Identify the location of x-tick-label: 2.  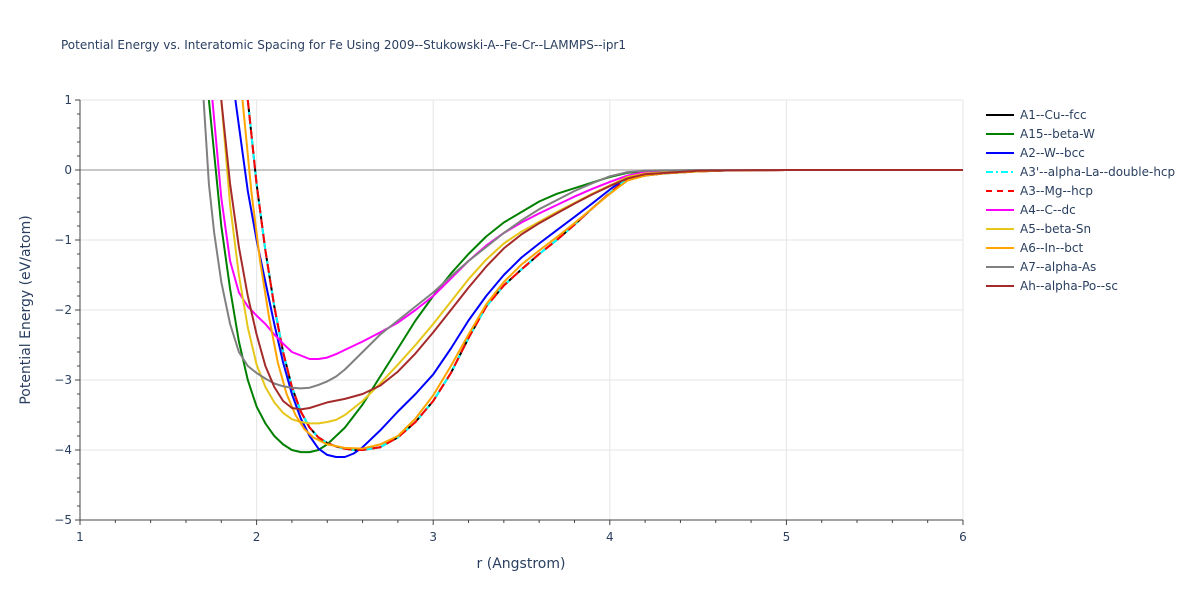
(257, 537).